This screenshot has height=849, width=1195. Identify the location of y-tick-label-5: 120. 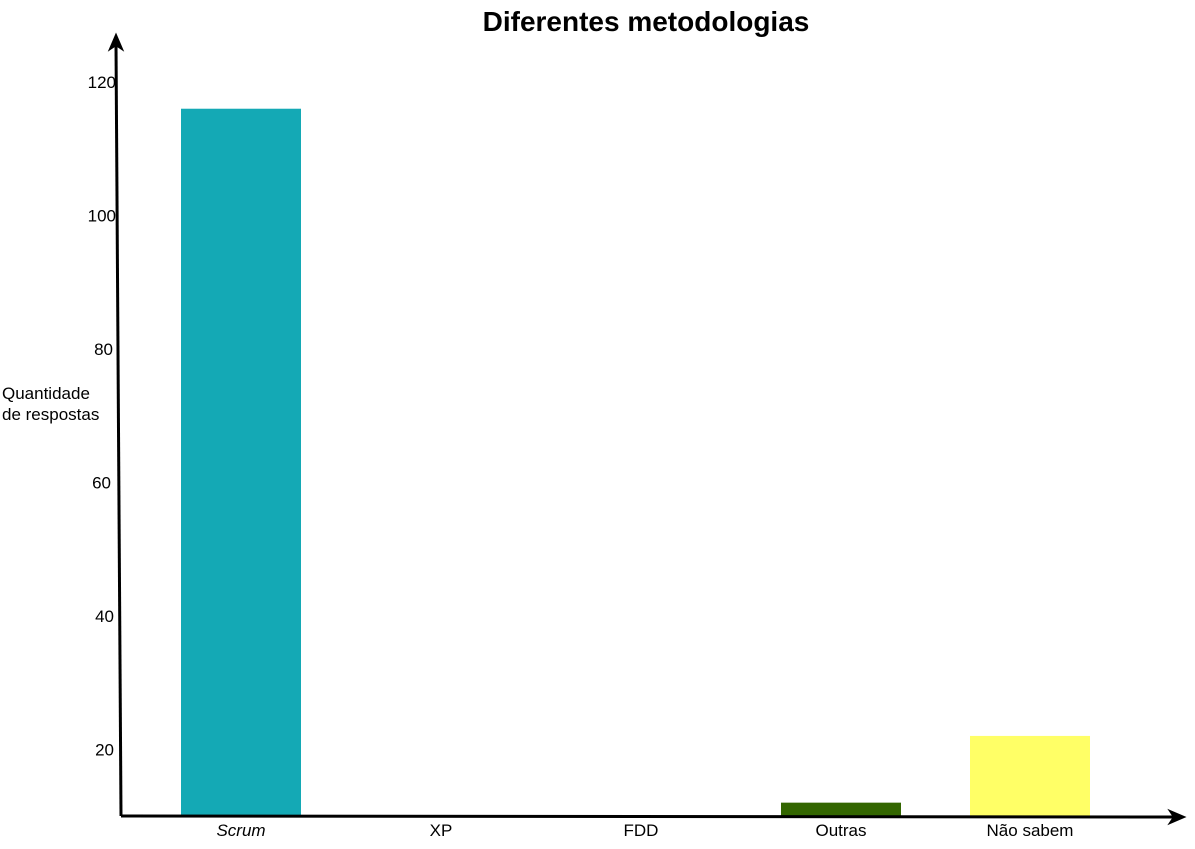
(102, 82).